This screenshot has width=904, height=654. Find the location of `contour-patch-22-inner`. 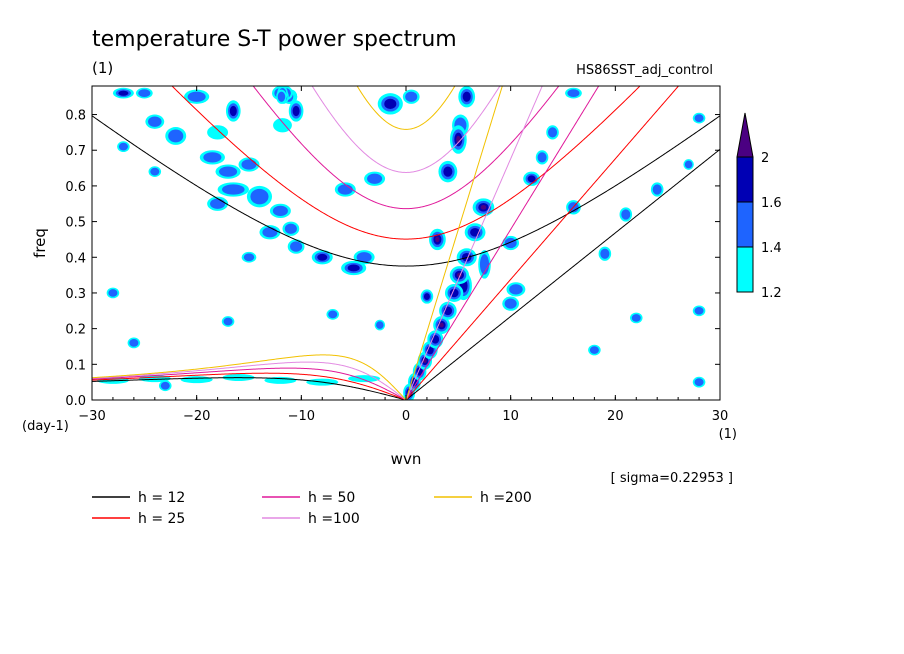

contour-patch-22-inner is located at coordinates (218, 203).